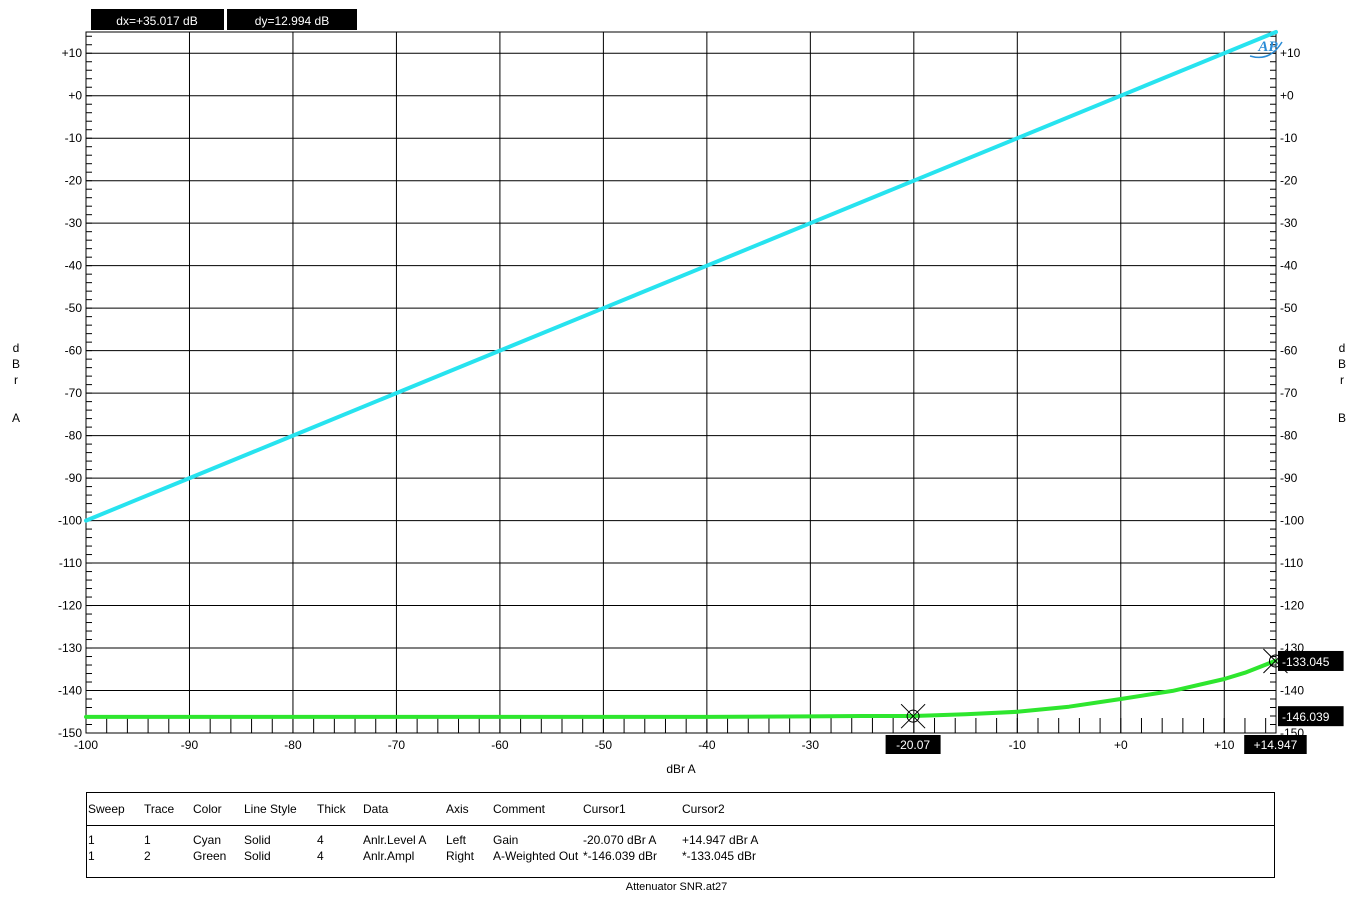 The image size is (1353, 897). Describe the element at coordinates (159, 809) in the screenshot. I see `legend-header-trace: Trace` at that location.